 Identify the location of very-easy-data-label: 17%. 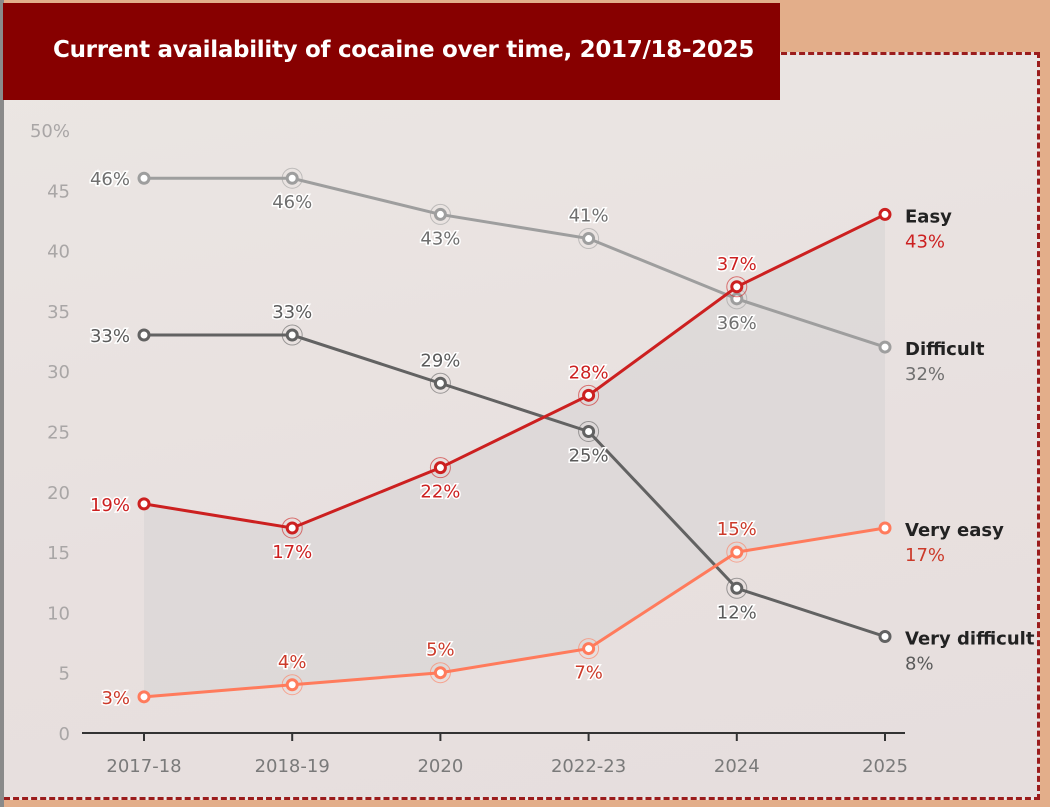
(925, 555).